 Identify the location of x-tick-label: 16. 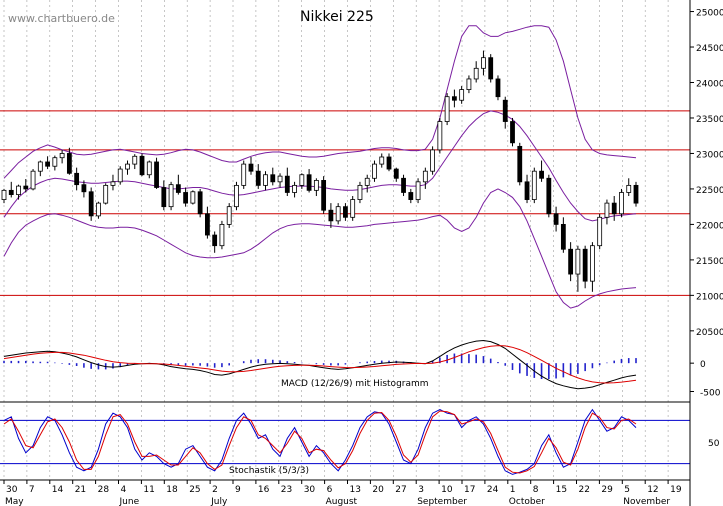
(264, 490).